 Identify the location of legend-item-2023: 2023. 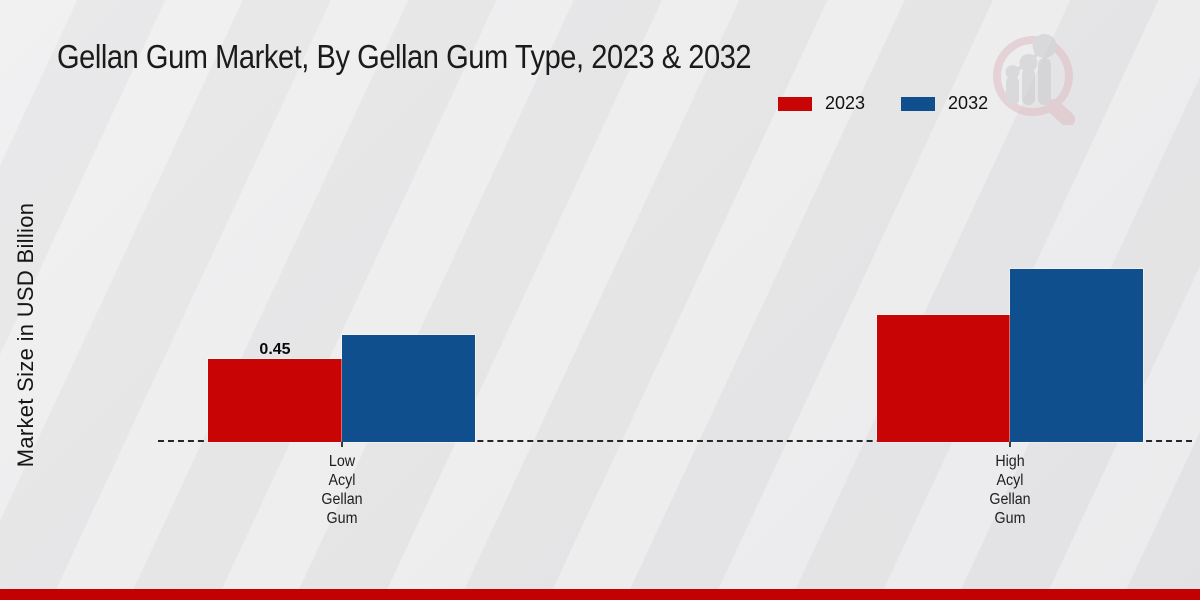
(821, 103).